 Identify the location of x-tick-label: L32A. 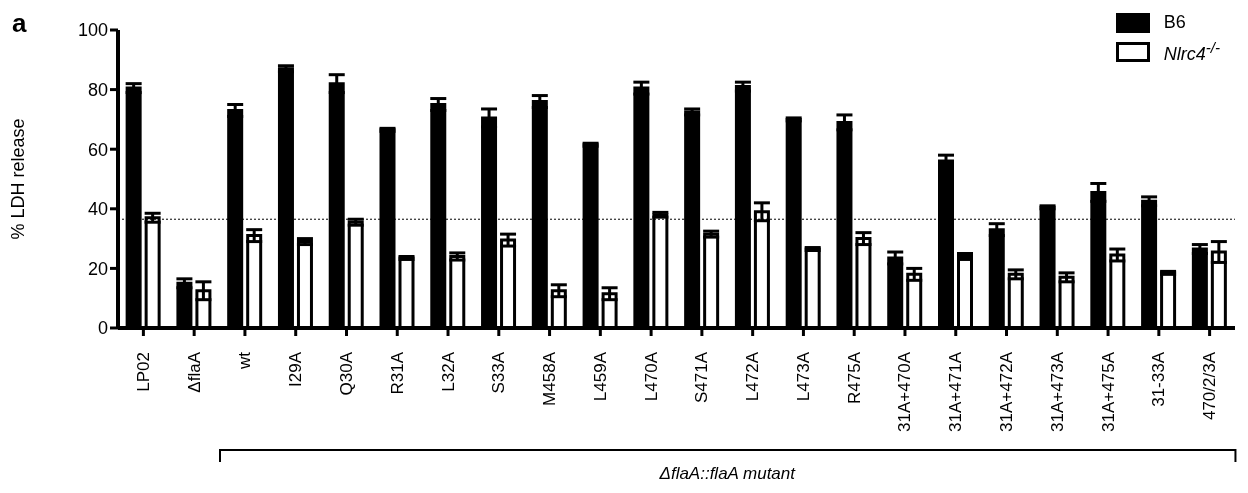
(448, 371).